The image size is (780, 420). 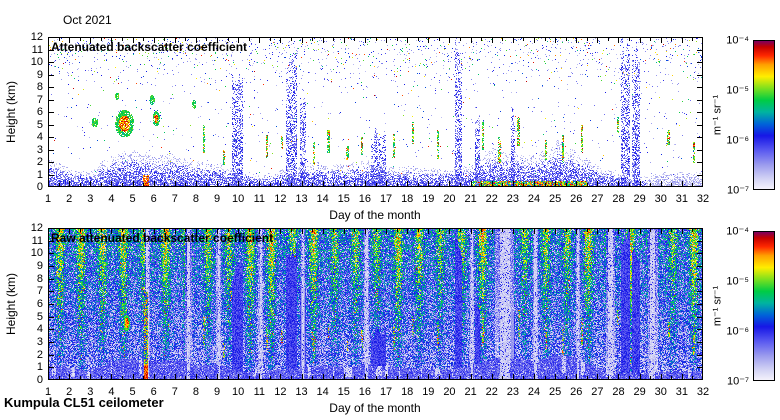 What do you see at coordinates (375, 408) in the screenshot?
I see `x-axis-label-bottom: Day of the month` at bounding box center [375, 408].